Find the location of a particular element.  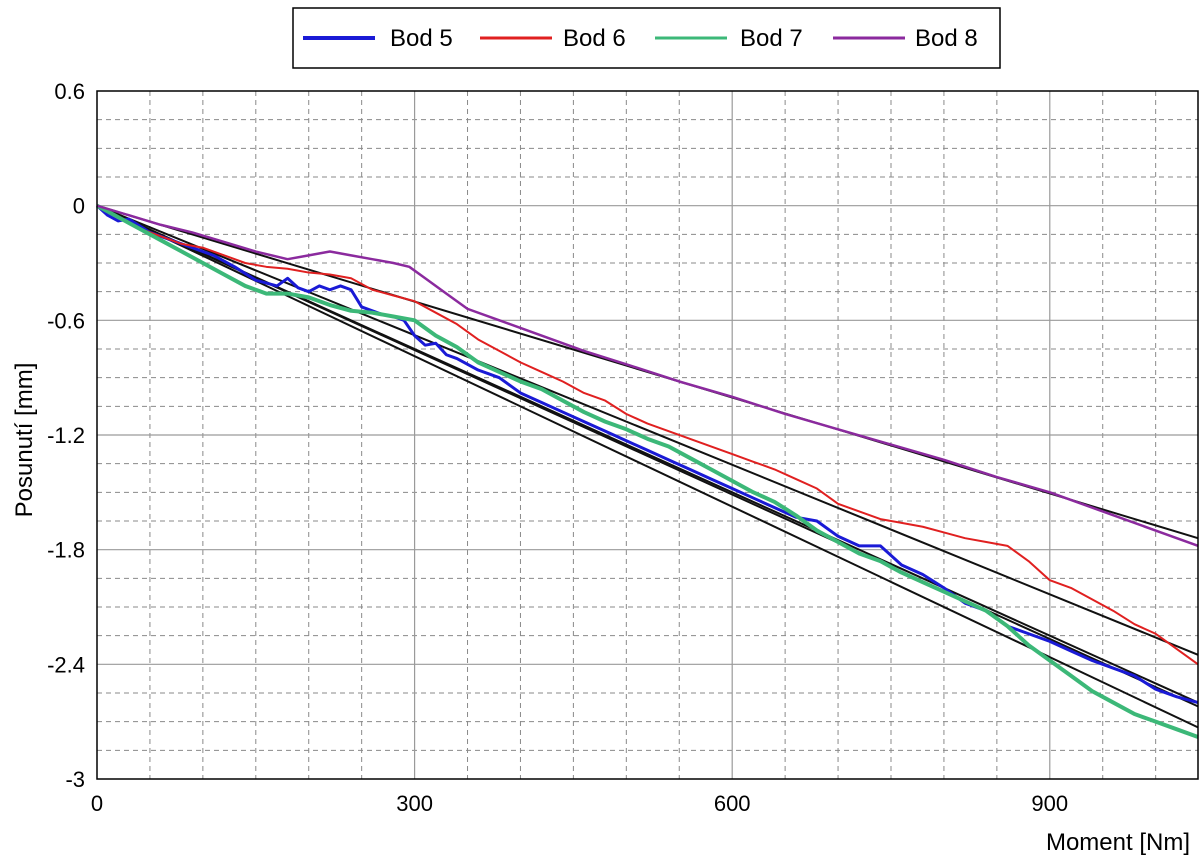

y-tick-label: -0.6 is located at coordinates (66, 320).